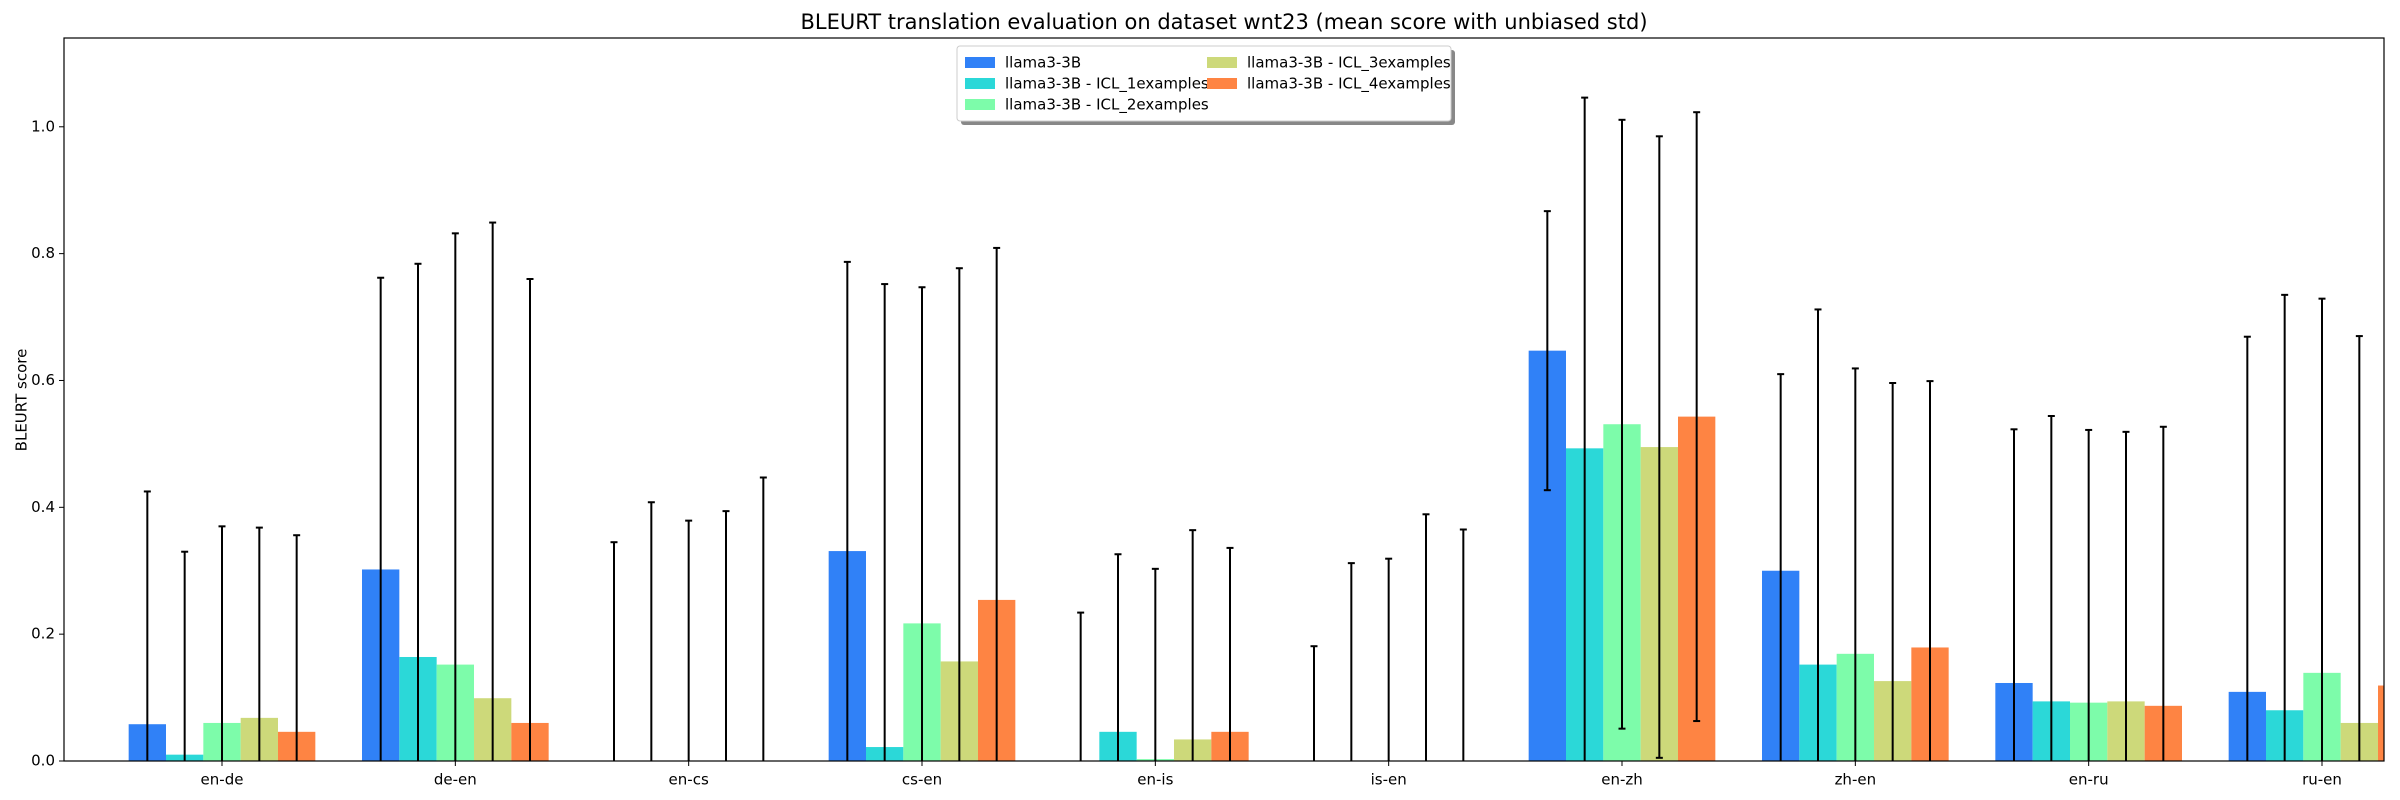  What do you see at coordinates (43, 126) in the screenshot?
I see `y-tick-label: 1.0` at bounding box center [43, 126].